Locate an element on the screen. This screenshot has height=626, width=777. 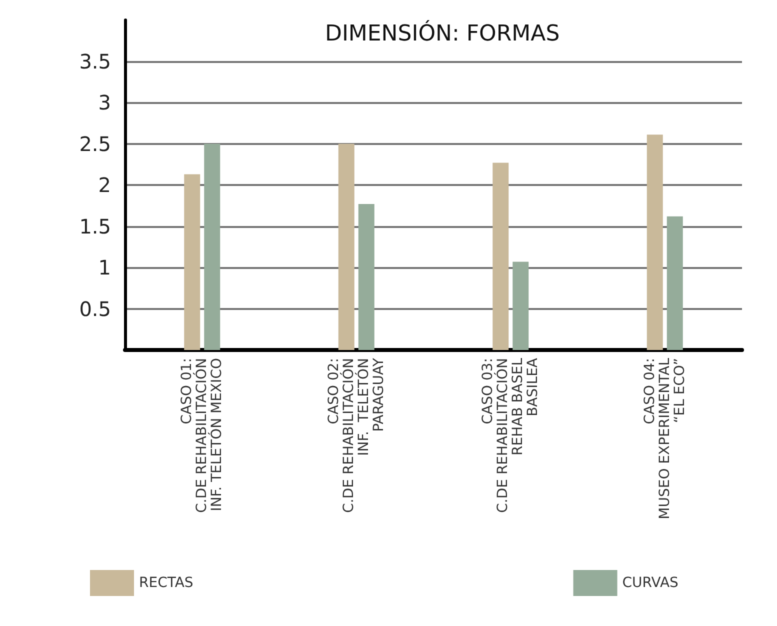
y-tick-label: 3.5 is located at coordinates (95, 61).